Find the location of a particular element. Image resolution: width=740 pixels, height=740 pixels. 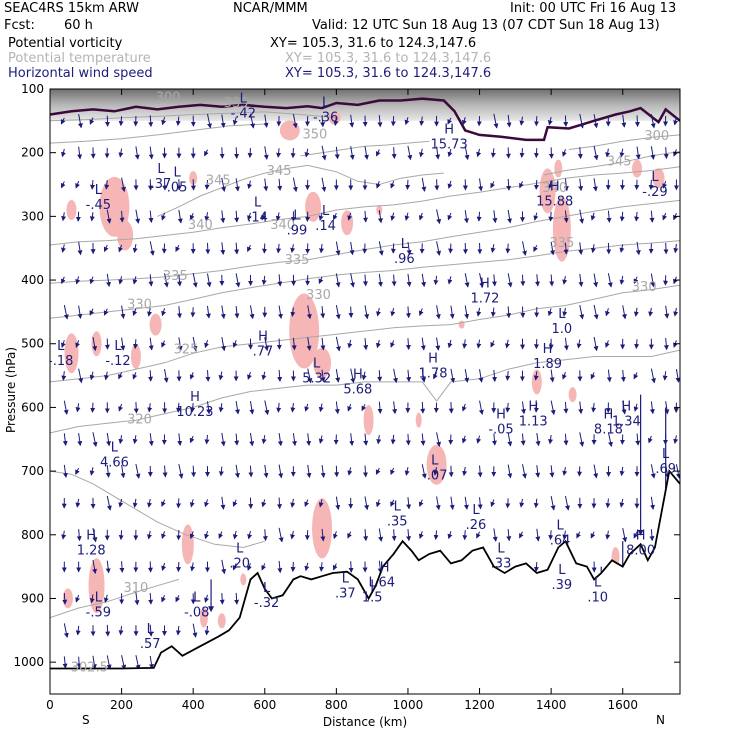

extremum-value: 5.32 is located at coordinates (316, 379).